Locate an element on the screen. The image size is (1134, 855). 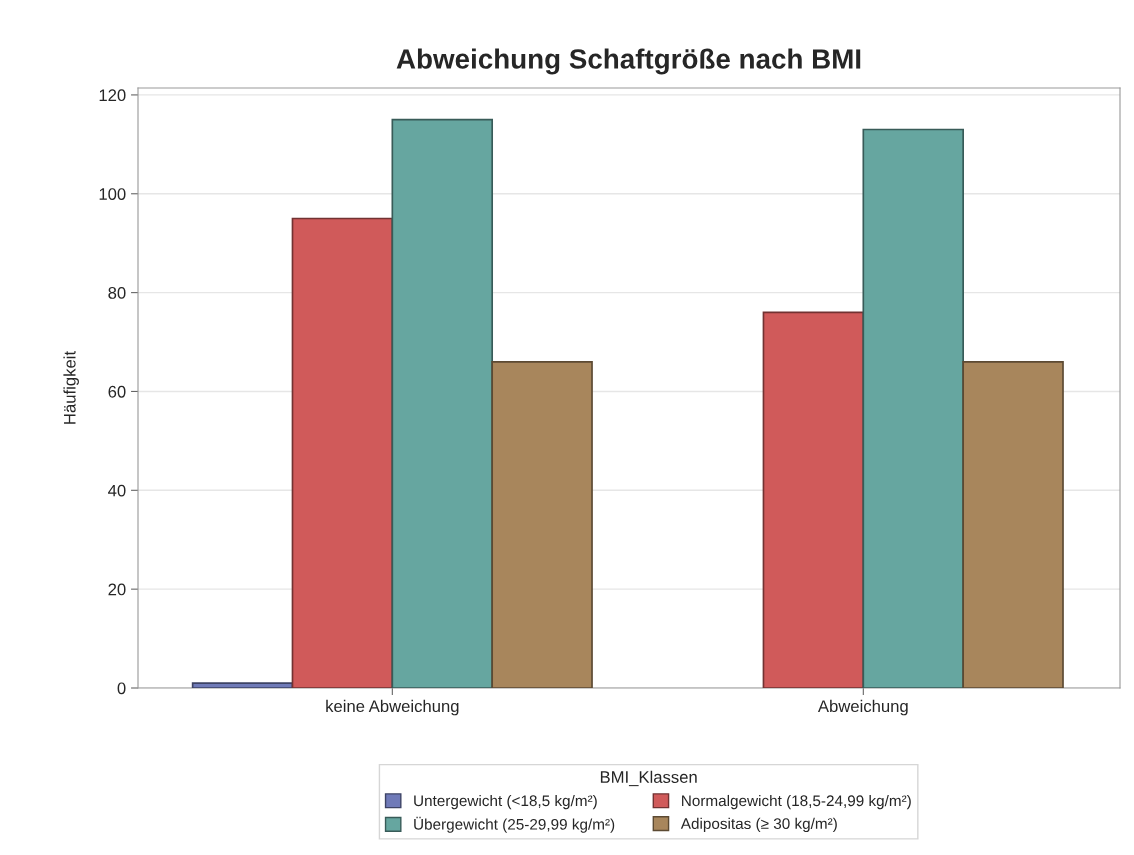
legend-label: Adipositas (≥ 30 kg/m²) is located at coordinates (758, 825).